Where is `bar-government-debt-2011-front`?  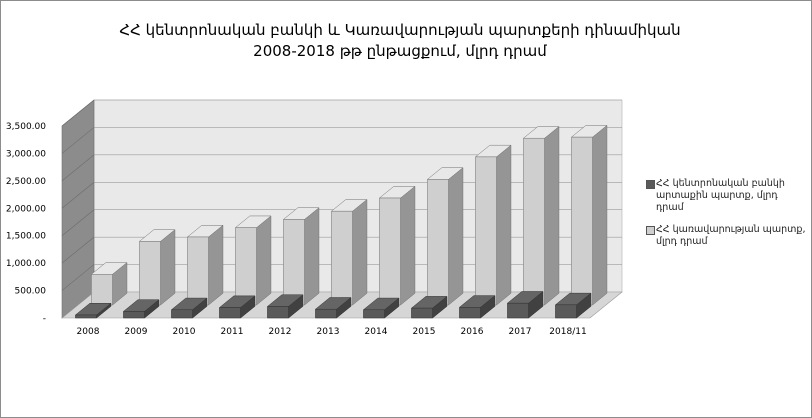 bar-government-debt-2011-front is located at coordinates (246, 266).